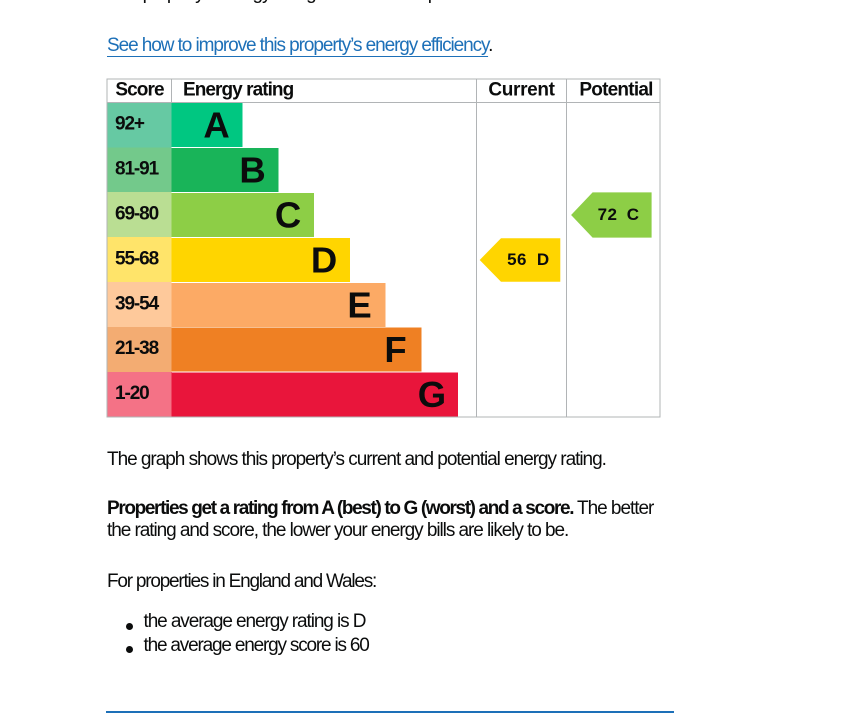 This screenshot has height=719, width=865. Describe the element at coordinates (137, 213) in the screenshot. I see `svg-text: 69-80` at that location.